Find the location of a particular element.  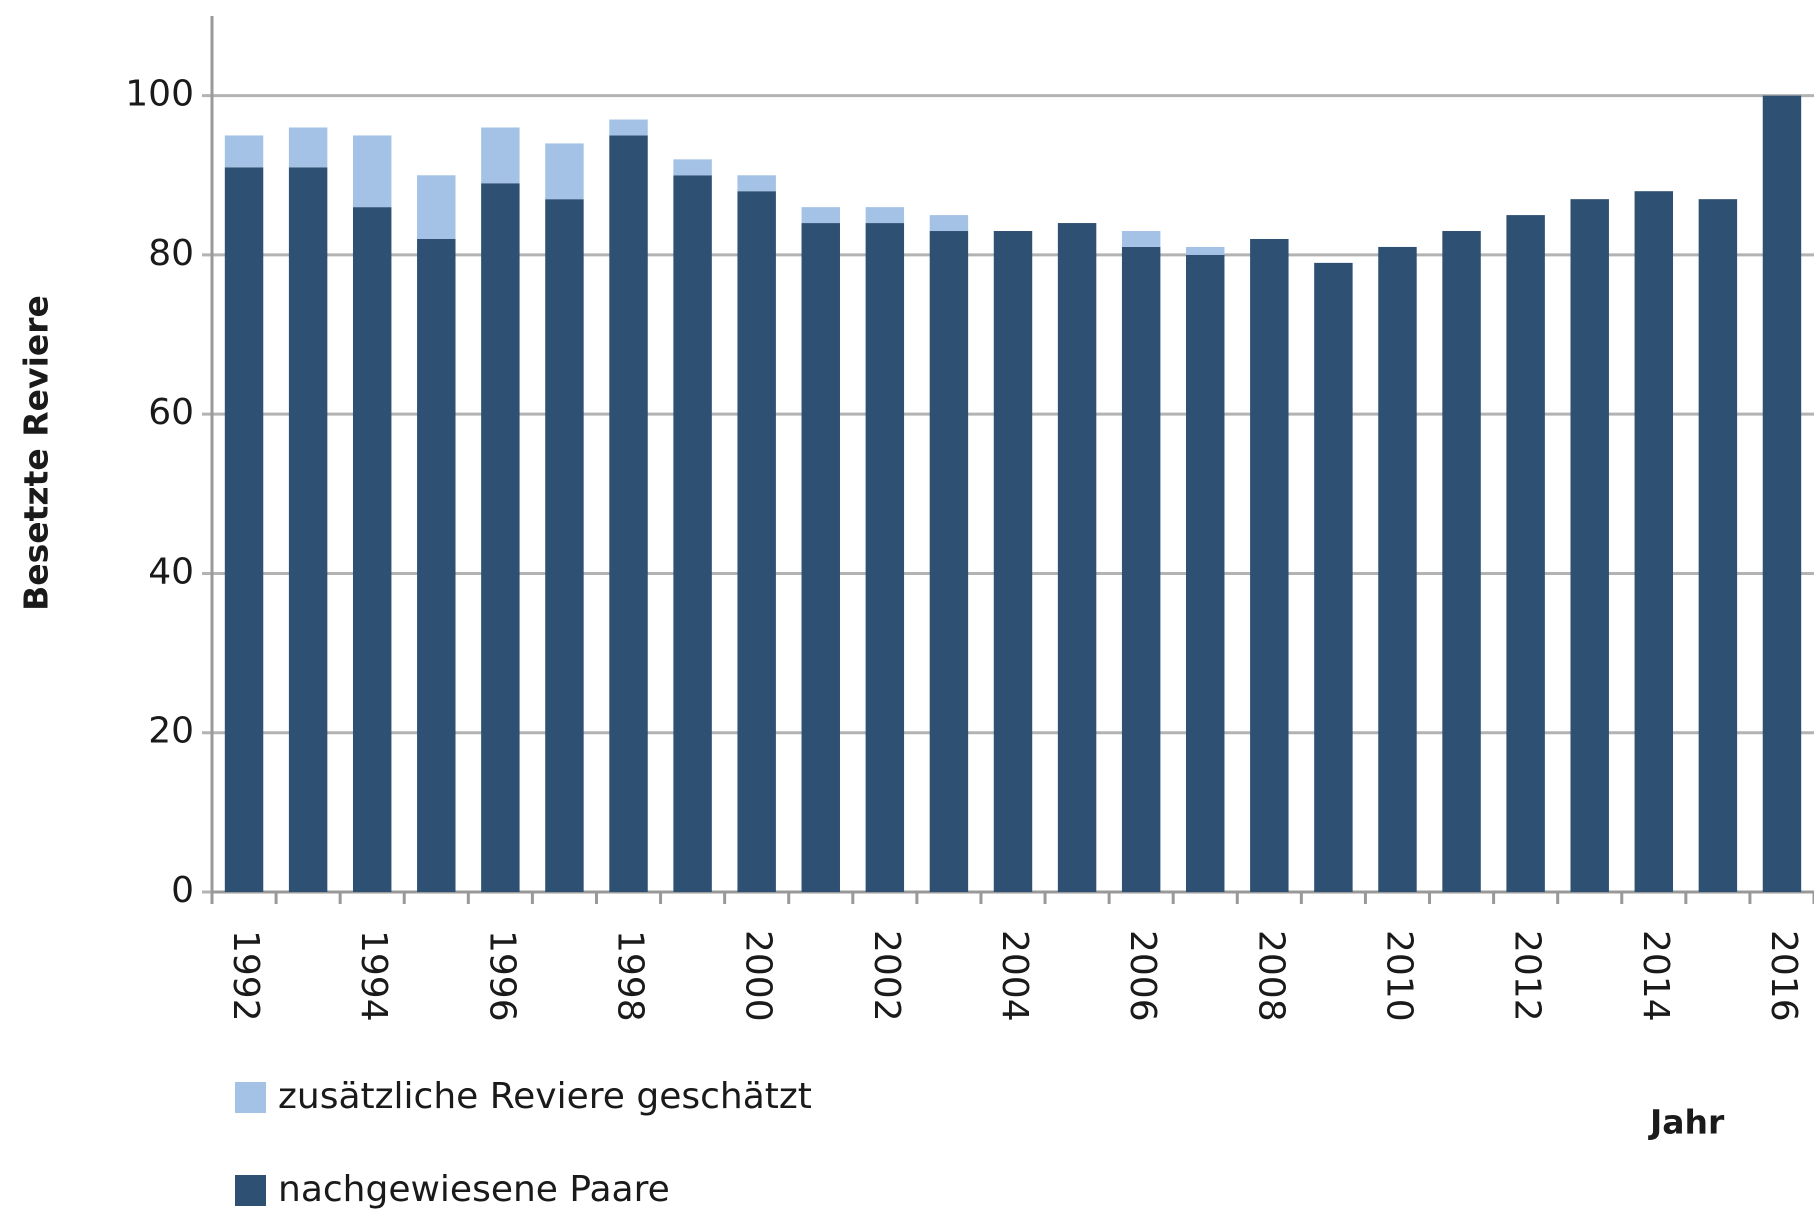

x-tick-label: 1998 is located at coordinates (630, 976).